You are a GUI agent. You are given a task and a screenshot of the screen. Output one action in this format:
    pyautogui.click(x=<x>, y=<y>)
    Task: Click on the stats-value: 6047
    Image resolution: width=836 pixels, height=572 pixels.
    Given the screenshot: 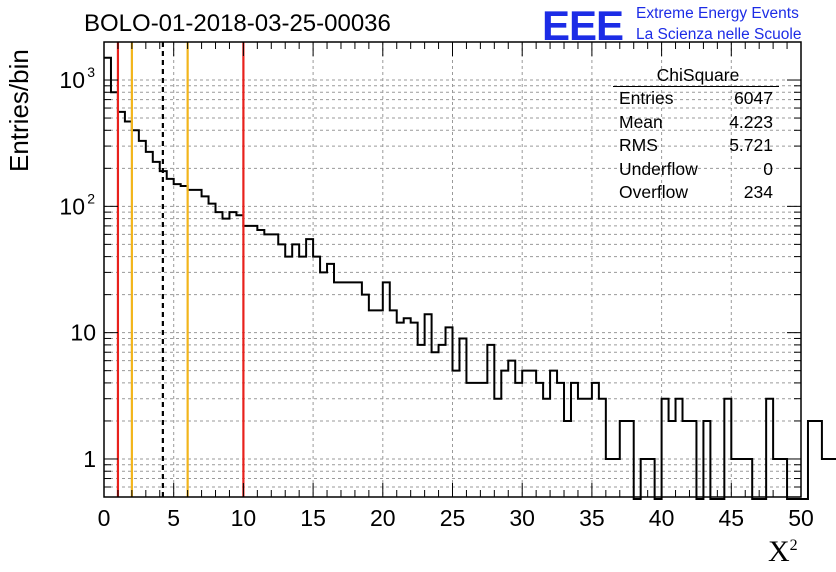 What is the action you would take?
    pyautogui.click(x=753, y=98)
    